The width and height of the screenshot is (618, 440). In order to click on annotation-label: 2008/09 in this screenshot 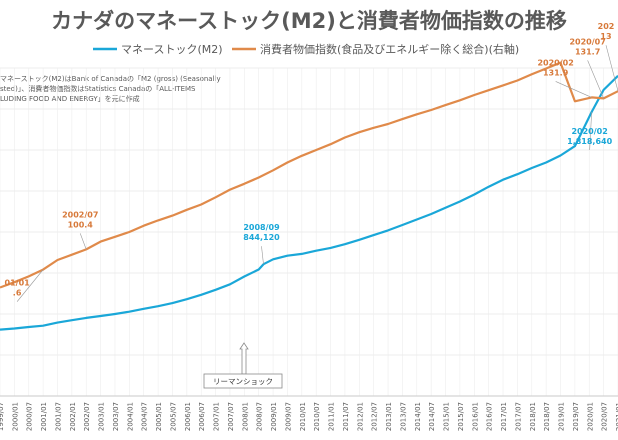, I will do `click(261, 227)`.